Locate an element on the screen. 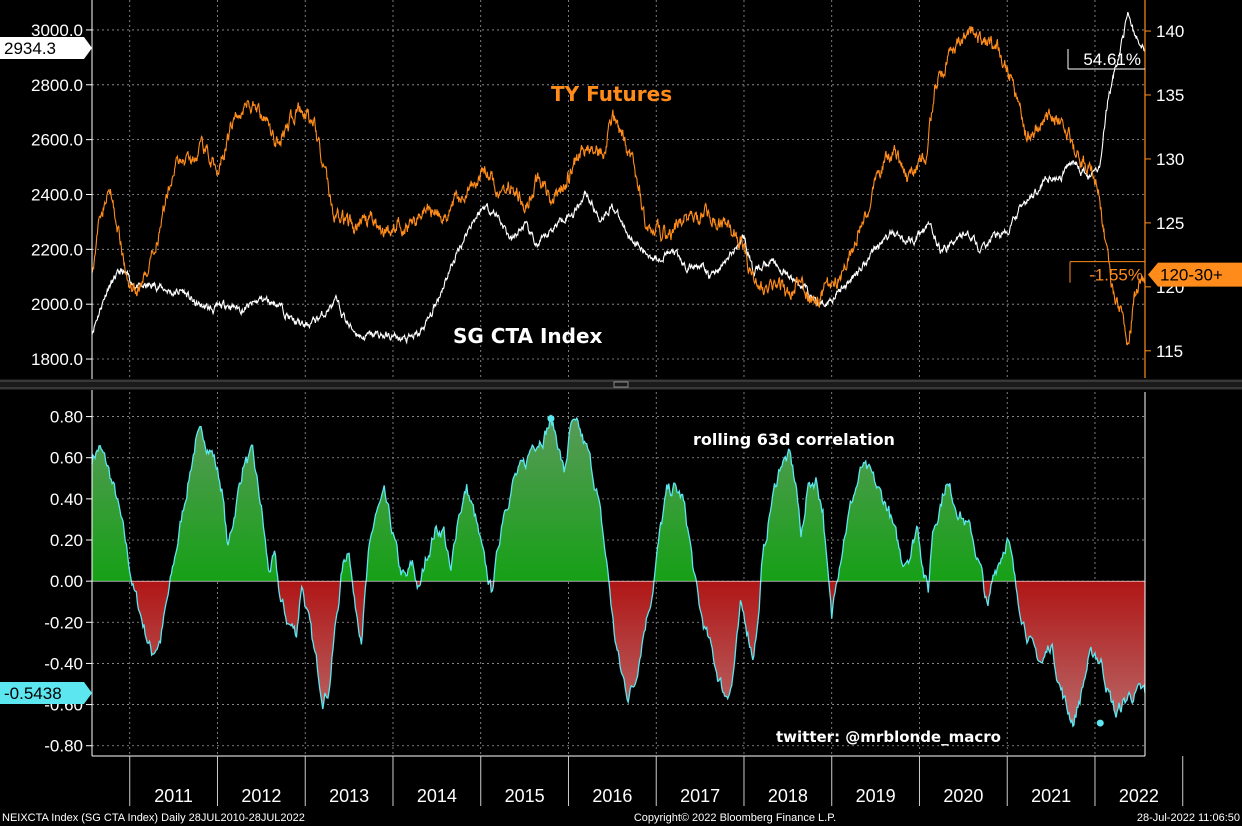 This screenshot has width=1242, height=826. corr-tick-label: 0.20 is located at coordinates (66, 540).